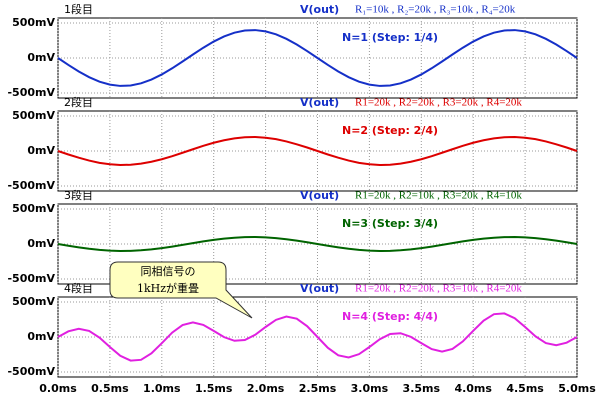 The image size is (600, 400). What do you see at coordinates (110, 388) in the screenshot?
I see `x-tick-label: 0.5ms` at bounding box center [110, 388].